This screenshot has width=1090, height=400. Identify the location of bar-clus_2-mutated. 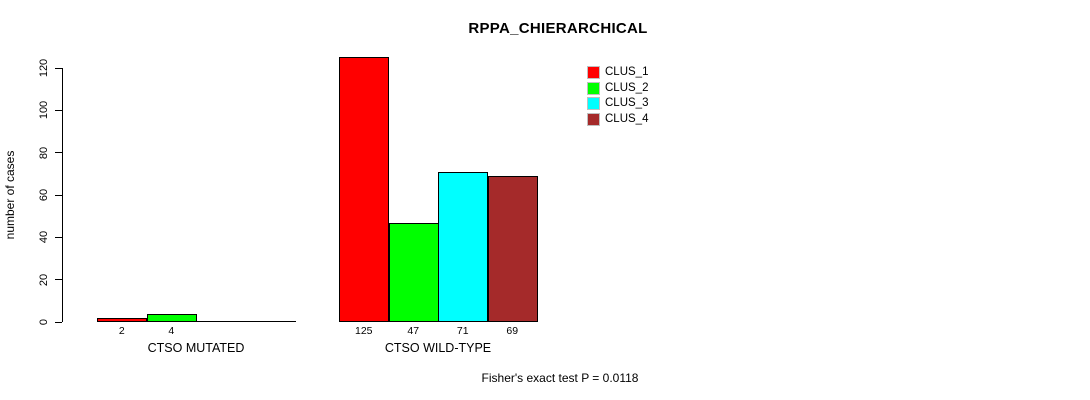
(171, 317).